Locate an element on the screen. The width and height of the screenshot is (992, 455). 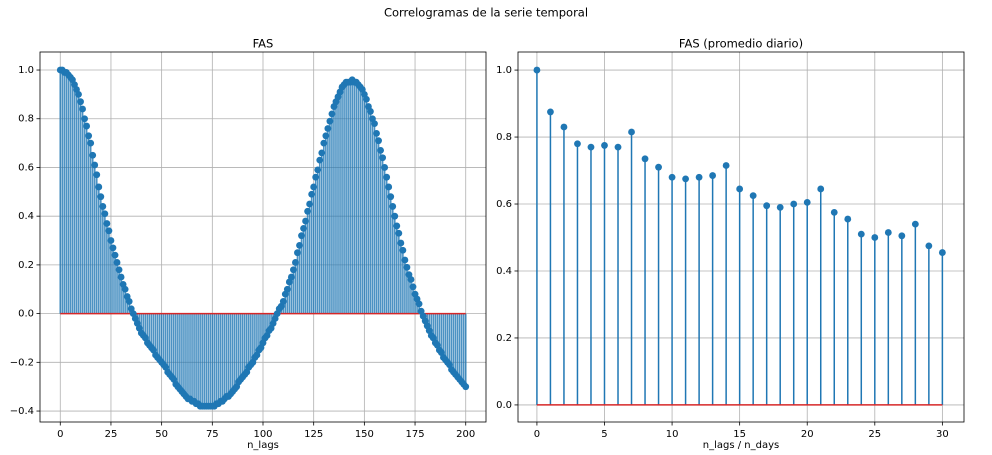
x-axis-label: n_lags / n_days is located at coordinates (741, 445).